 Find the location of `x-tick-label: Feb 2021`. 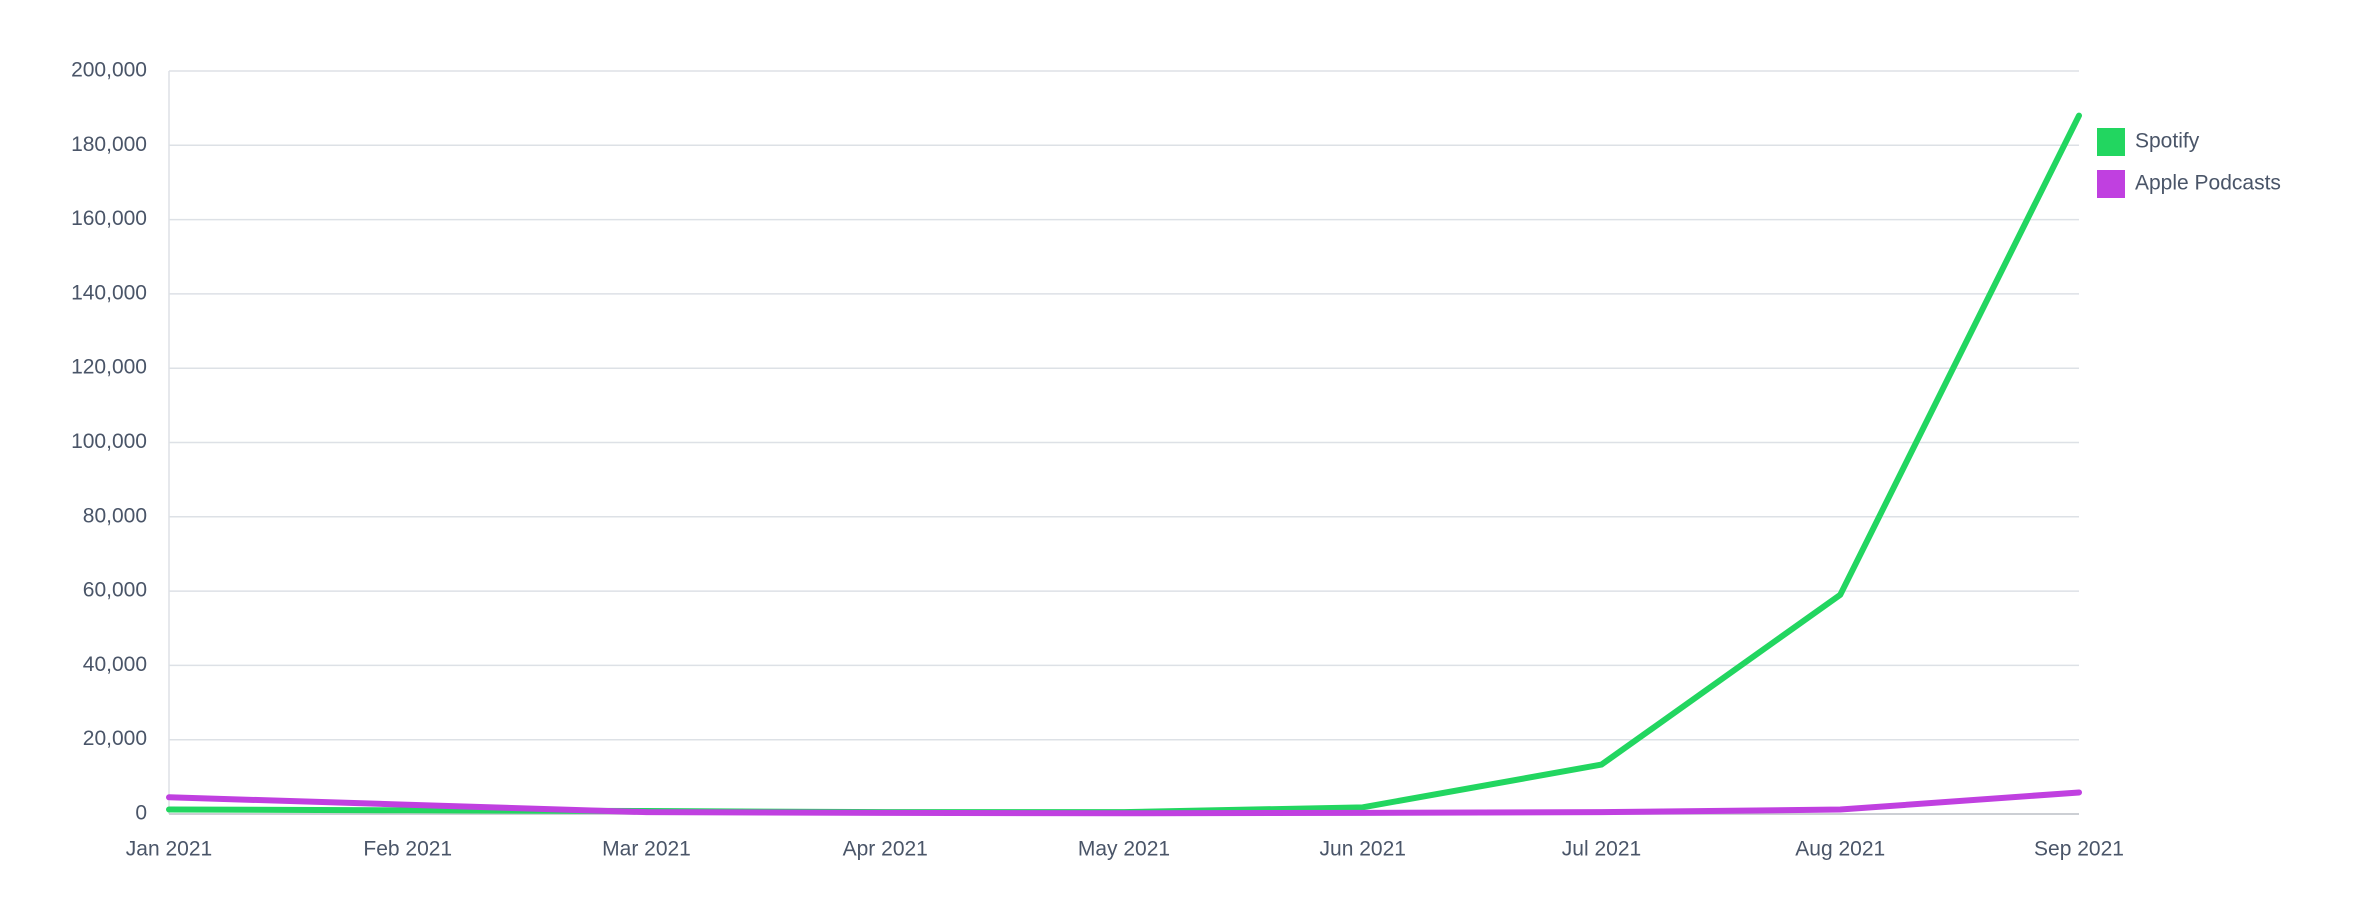

x-tick-label: Feb 2021 is located at coordinates (407, 849).